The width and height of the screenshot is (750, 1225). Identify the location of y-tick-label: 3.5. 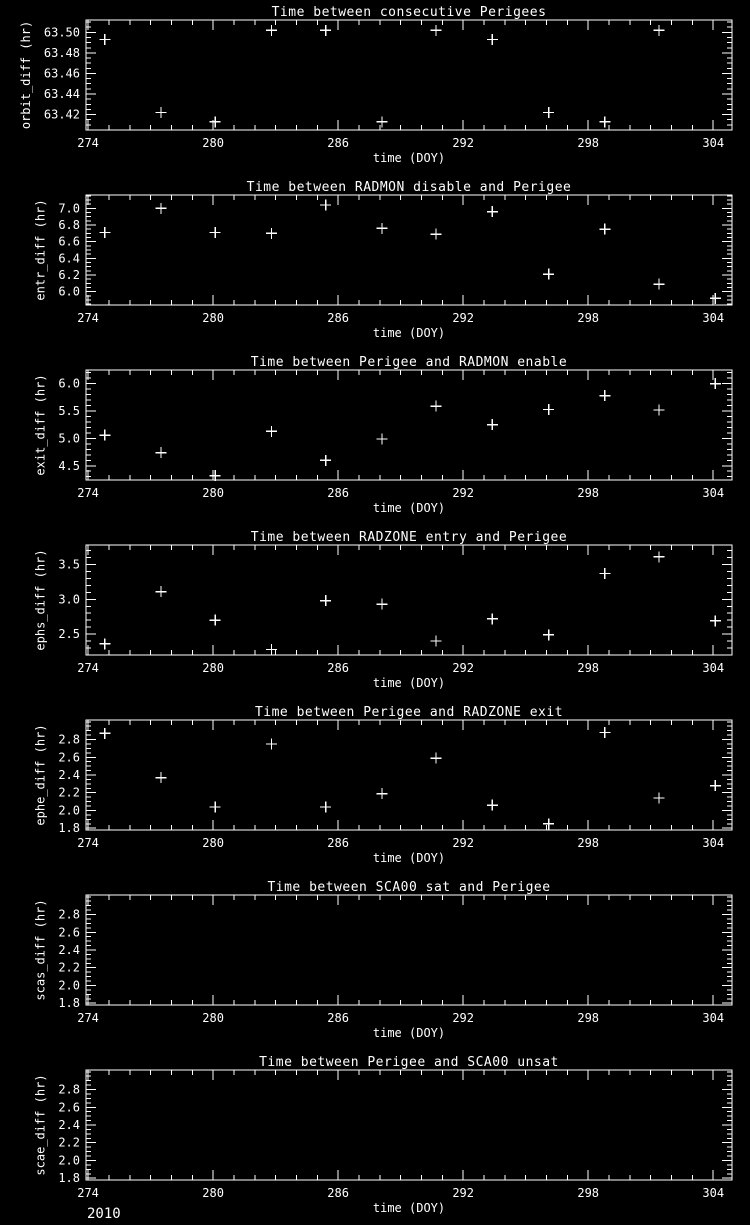
(69, 564).